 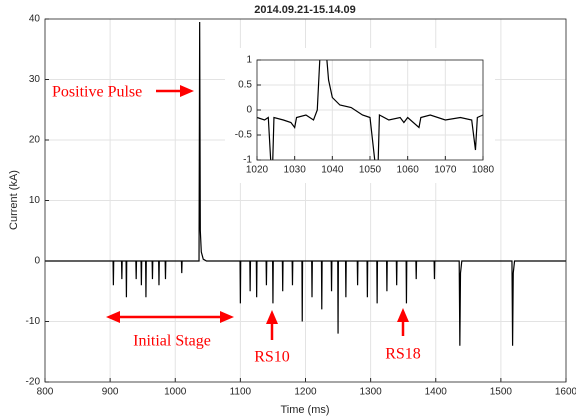 I want to click on plot-frame, so click(x=370, y=110).